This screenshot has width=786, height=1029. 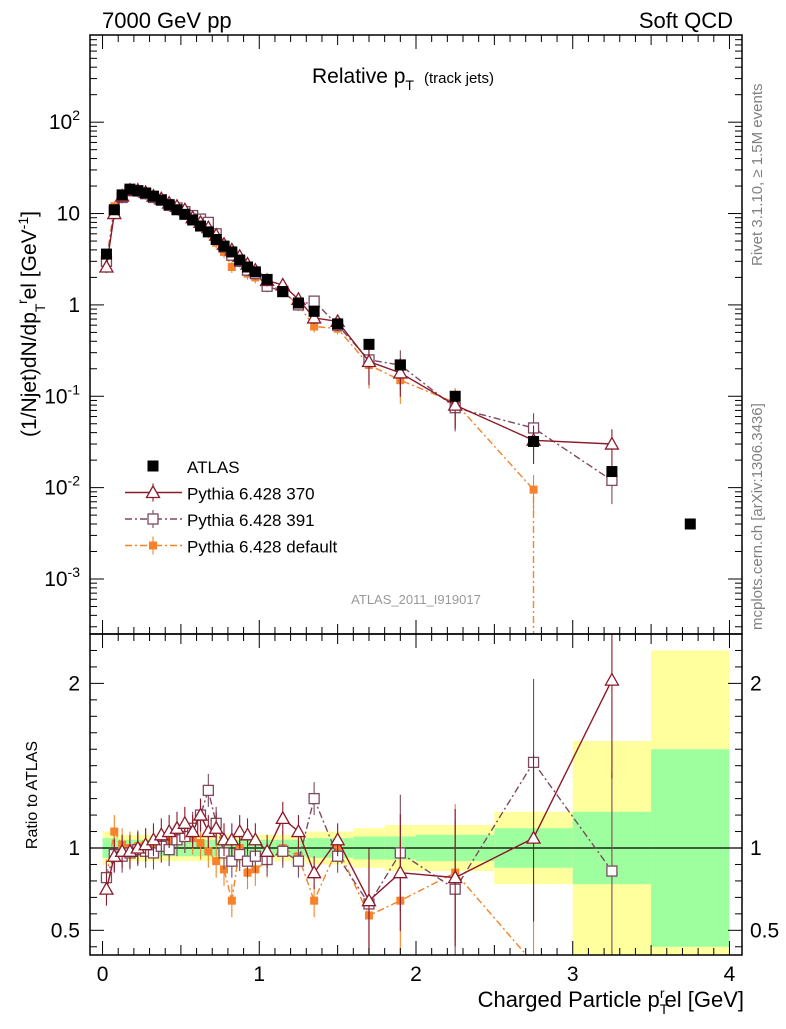 What do you see at coordinates (573, 974) in the screenshot?
I see `x-tick-label: 3` at bounding box center [573, 974].